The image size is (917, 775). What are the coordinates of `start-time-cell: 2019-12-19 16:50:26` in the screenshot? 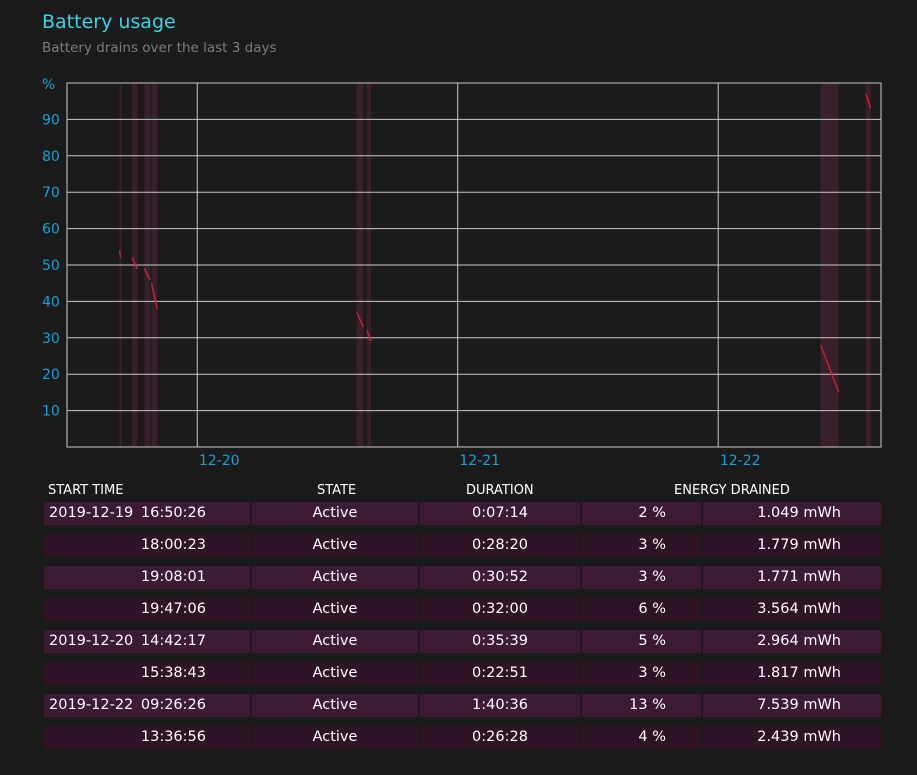 It's located at (147, 513).